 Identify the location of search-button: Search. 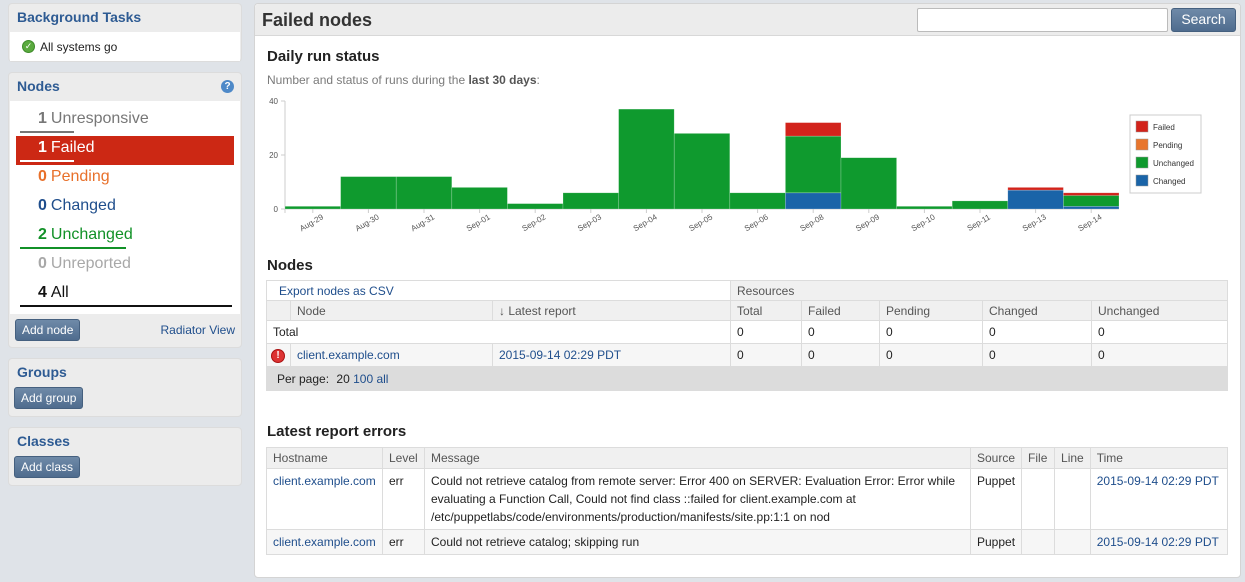
(1203, 20).